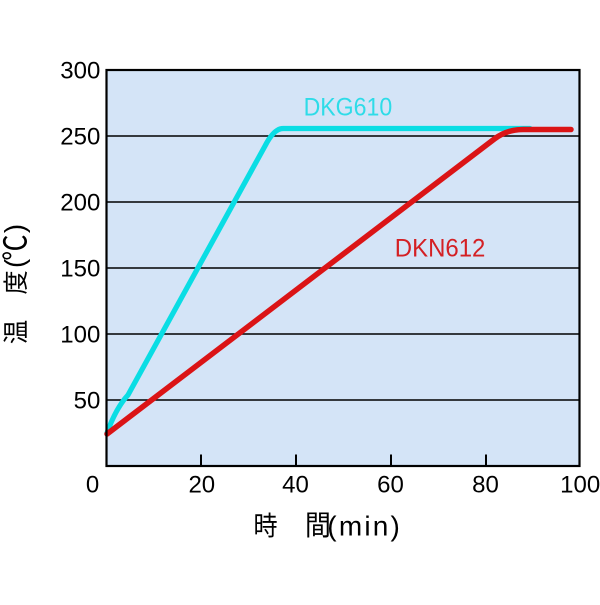 The height and width of the screenshot is (605, 600). I want to click on svg-text: 50, so click(87, 401).